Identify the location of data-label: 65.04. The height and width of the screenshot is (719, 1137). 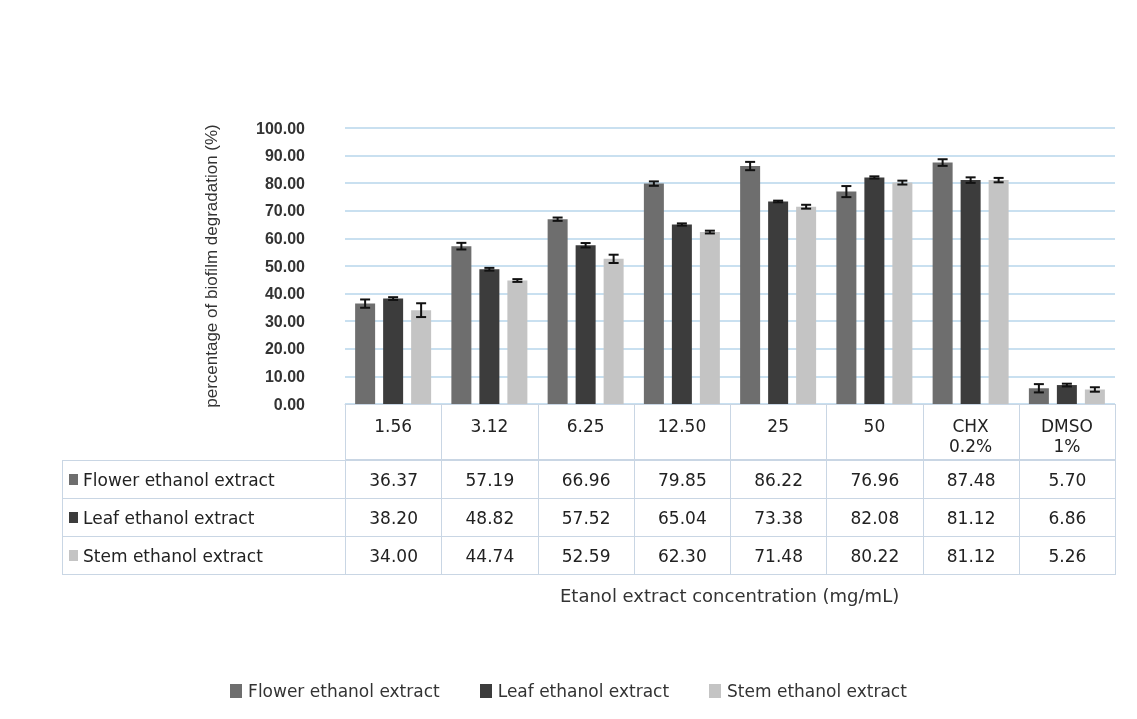
(682, 517).